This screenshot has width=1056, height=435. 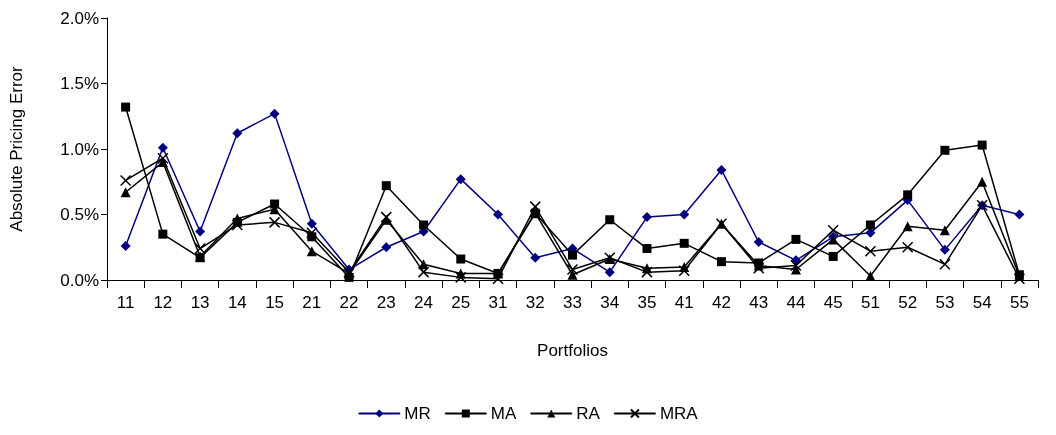 I want to click on x-tick-label: 52, so click(x=908, y=302).